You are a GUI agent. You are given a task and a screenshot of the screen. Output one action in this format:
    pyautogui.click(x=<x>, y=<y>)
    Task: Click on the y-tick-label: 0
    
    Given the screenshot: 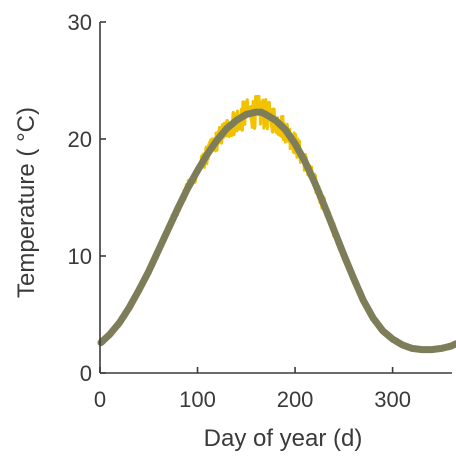 What is the action you would take?
    pyautogui.click(x=86, y=373)
    